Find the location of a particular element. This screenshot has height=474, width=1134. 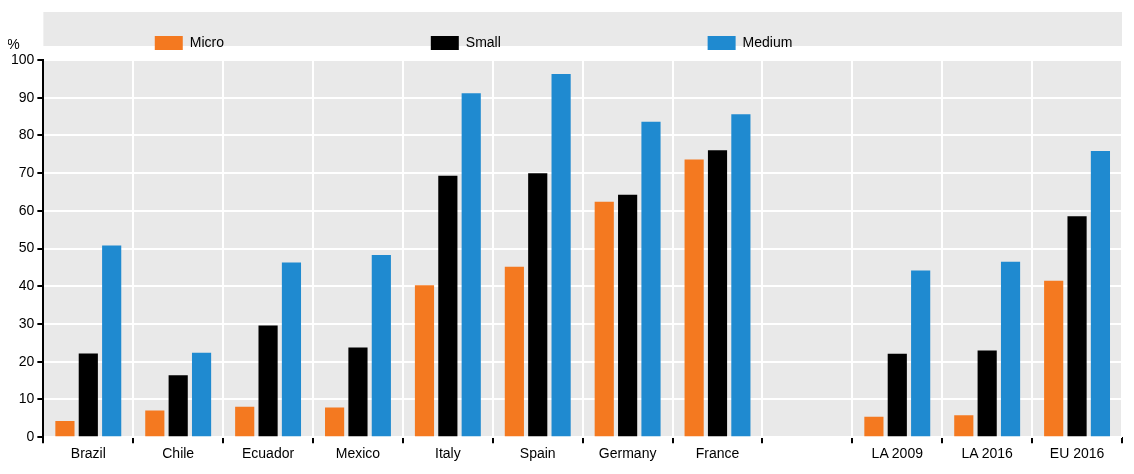

y-tick-label: 100 is located at coordinates (23, 58).